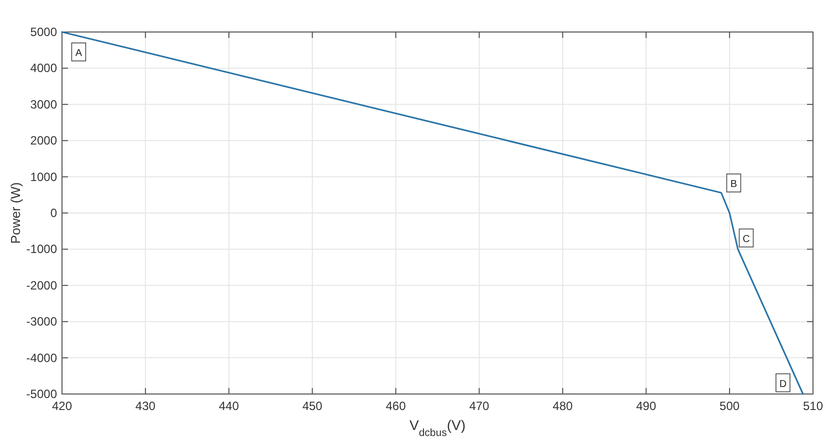 This screenshot has width=830, height=447. Describe the element at coordinates (42, 394) in the screenshot. I see `y-tick-label: -5000` at that location.